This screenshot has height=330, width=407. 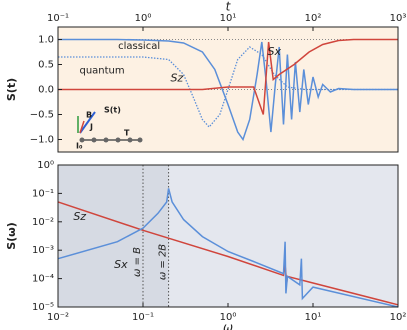 What do you see at coordinates (109, 128) in the screenshot?
I see `inset-diagram: B S(t) J T I₀` at bounding box center [109, 128].